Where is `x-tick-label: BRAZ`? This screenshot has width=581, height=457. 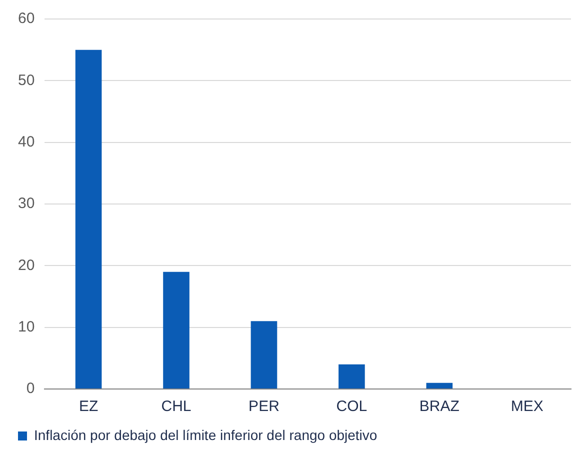
x-tick-label: BRAZ is located at coordinates (439, 407).